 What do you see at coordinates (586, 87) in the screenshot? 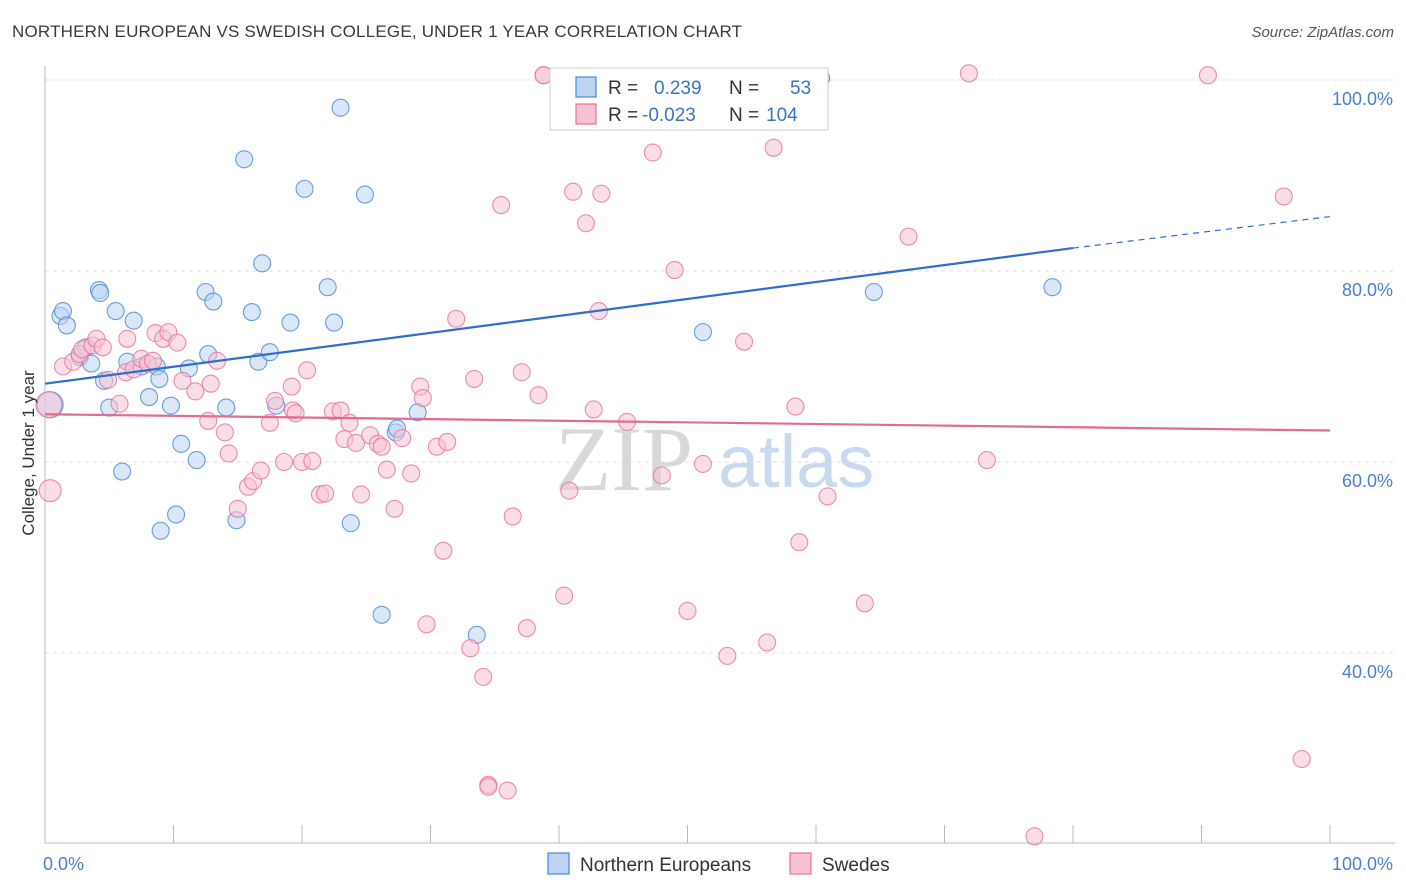
I see `legend-swatch-northern-europeans` at bounding box center [586, 87].